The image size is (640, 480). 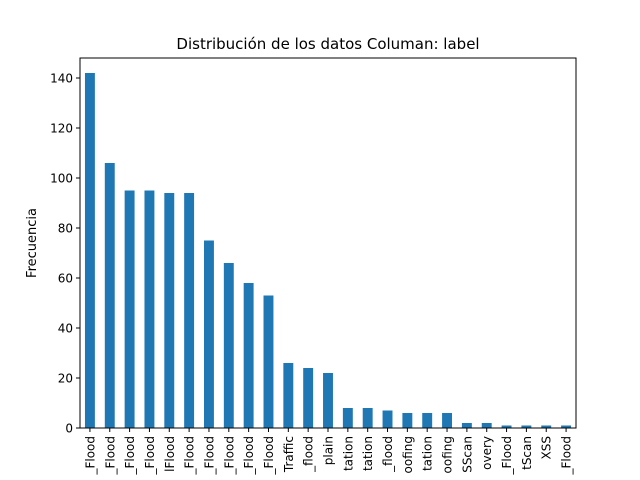 What do you see at coordinates (527, 453) in the screenshot?
I see `x-tick-label: tScan` at bounding box center [527, 453].